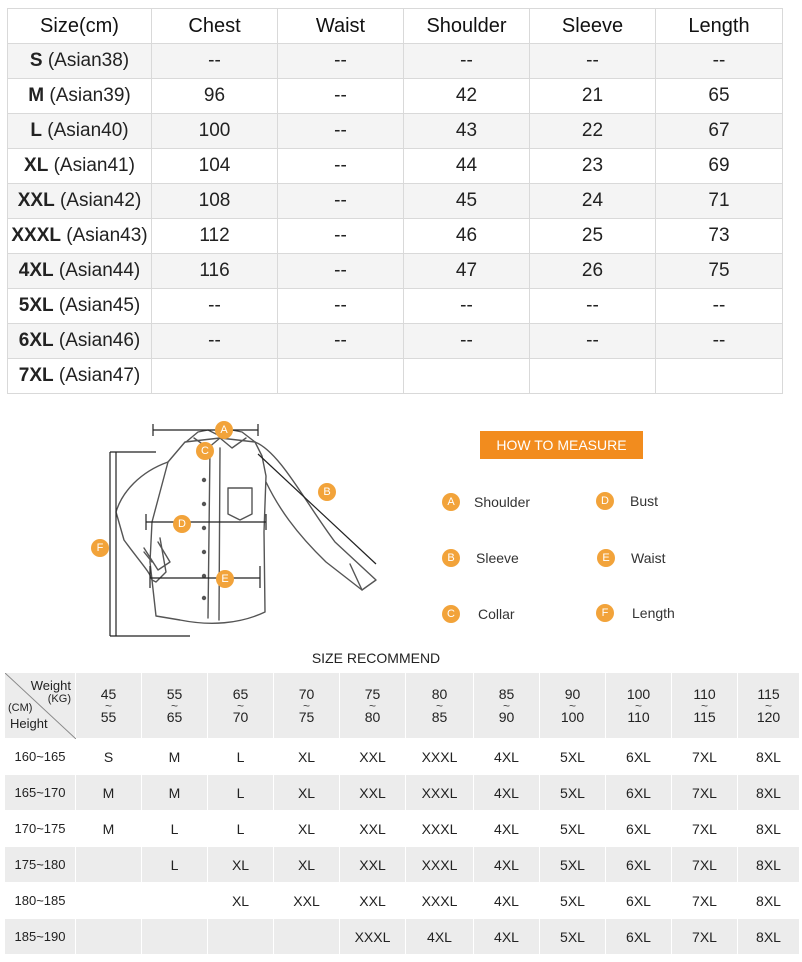 This screenshot has height=962, width=802. Describe the element at coordinates (40, 864) in the screenshot. I see `height-range-cell: 175~180` at that location.